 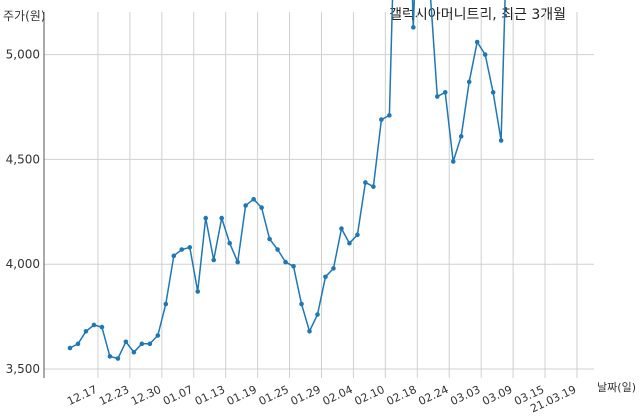 I want to click on x-tick-label: 12.17, so click(x=82, y=395).